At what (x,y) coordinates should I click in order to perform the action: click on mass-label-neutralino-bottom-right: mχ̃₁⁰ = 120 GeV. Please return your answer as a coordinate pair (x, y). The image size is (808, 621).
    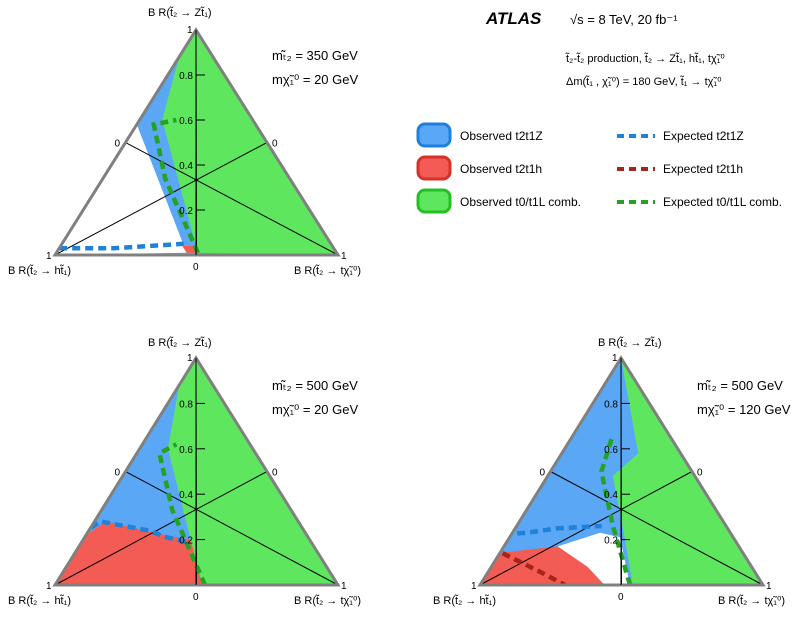
    Looking at the image, I should click on (744, 409).